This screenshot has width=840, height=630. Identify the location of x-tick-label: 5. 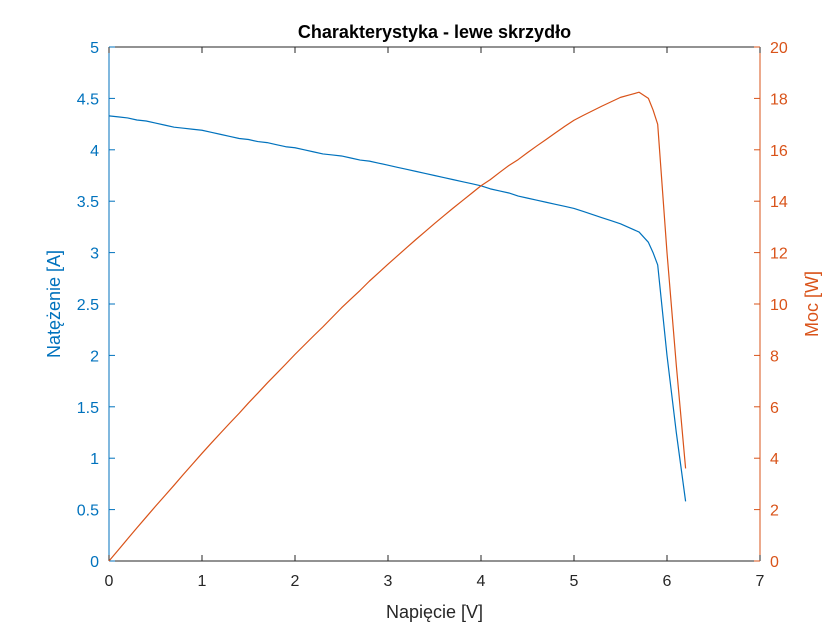
(574, 581).